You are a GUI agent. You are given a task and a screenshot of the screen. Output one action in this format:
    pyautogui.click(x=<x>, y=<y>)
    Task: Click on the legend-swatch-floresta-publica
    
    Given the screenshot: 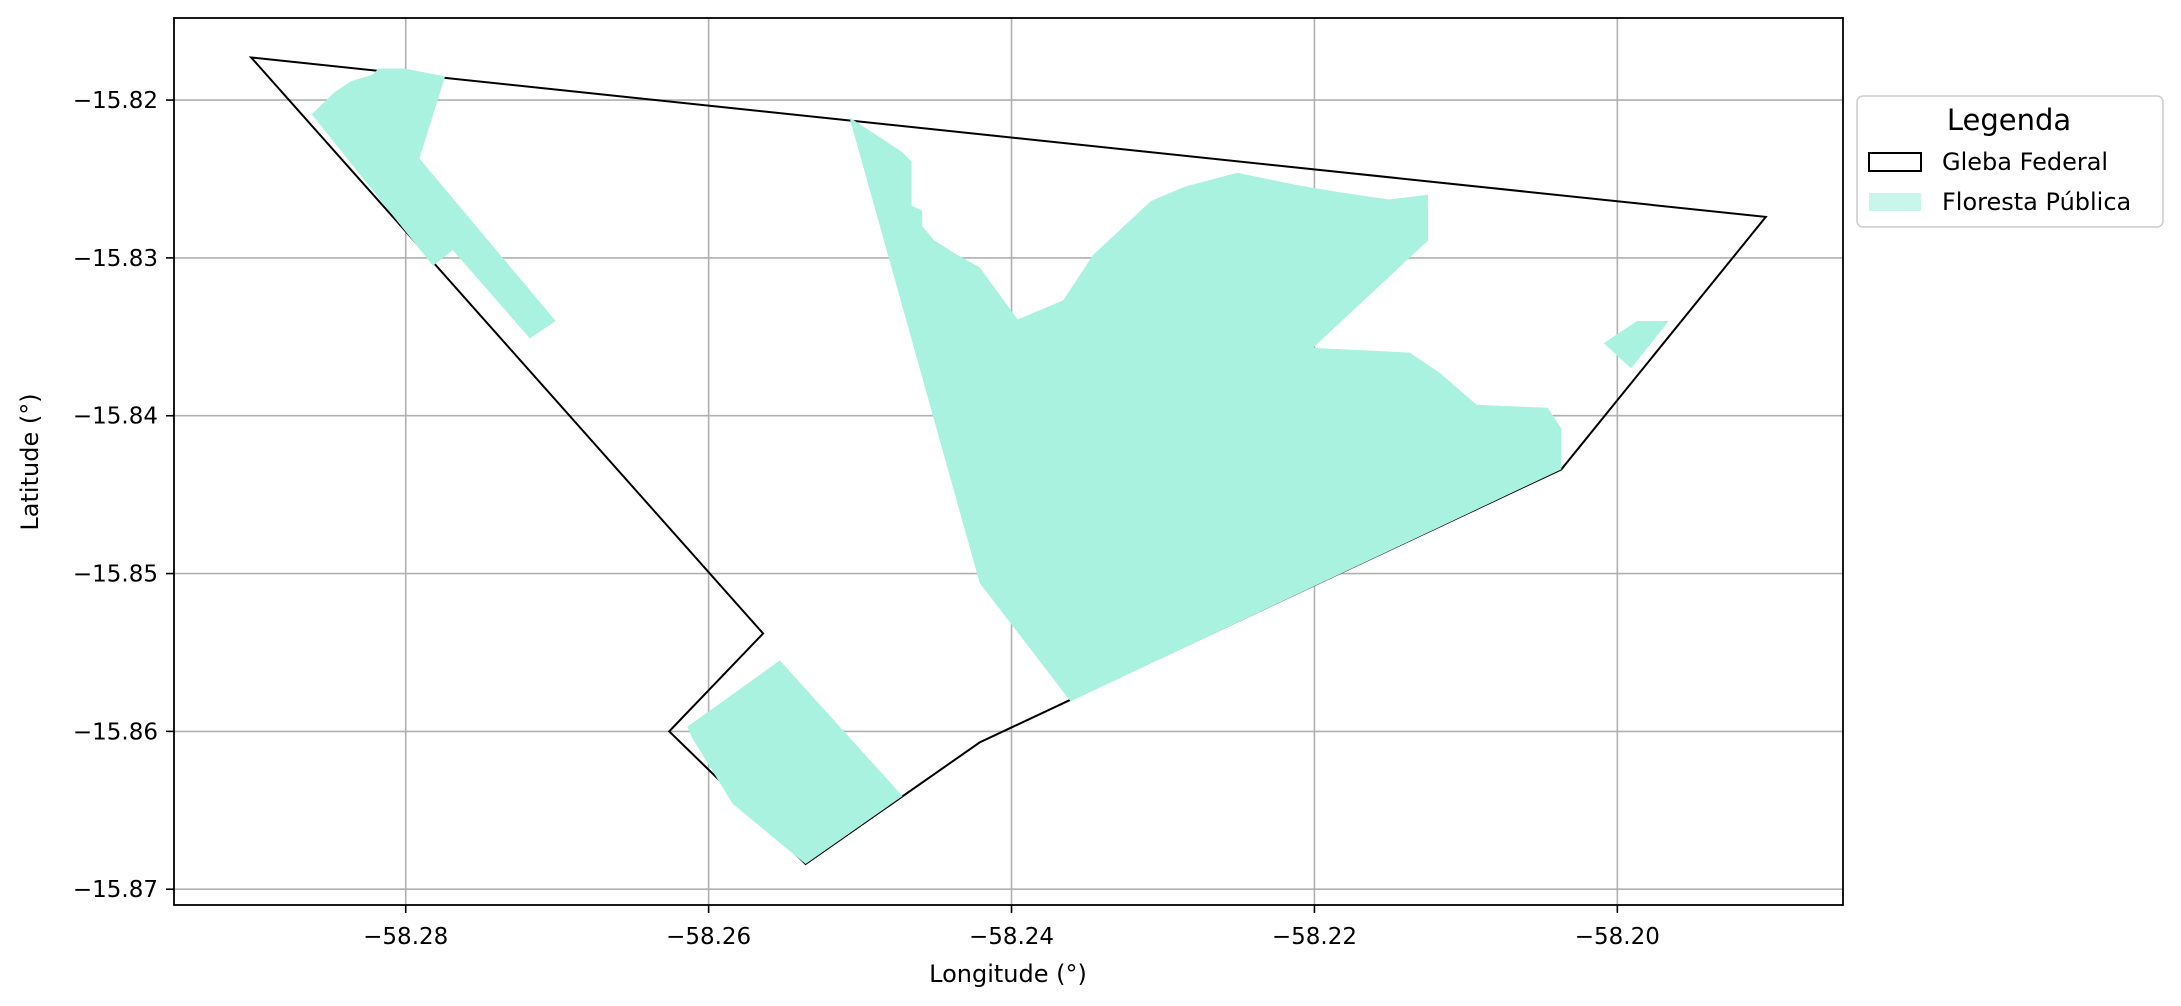 What is the action you would take?
    pyautogui.click(x=1895, y=202)
    